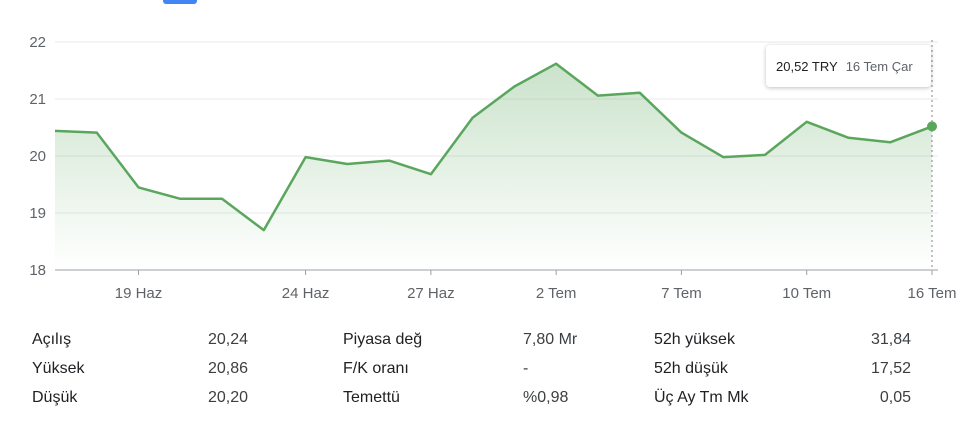  I want to click on tooltip-price: 20,52 TRY, so click(807, 66).